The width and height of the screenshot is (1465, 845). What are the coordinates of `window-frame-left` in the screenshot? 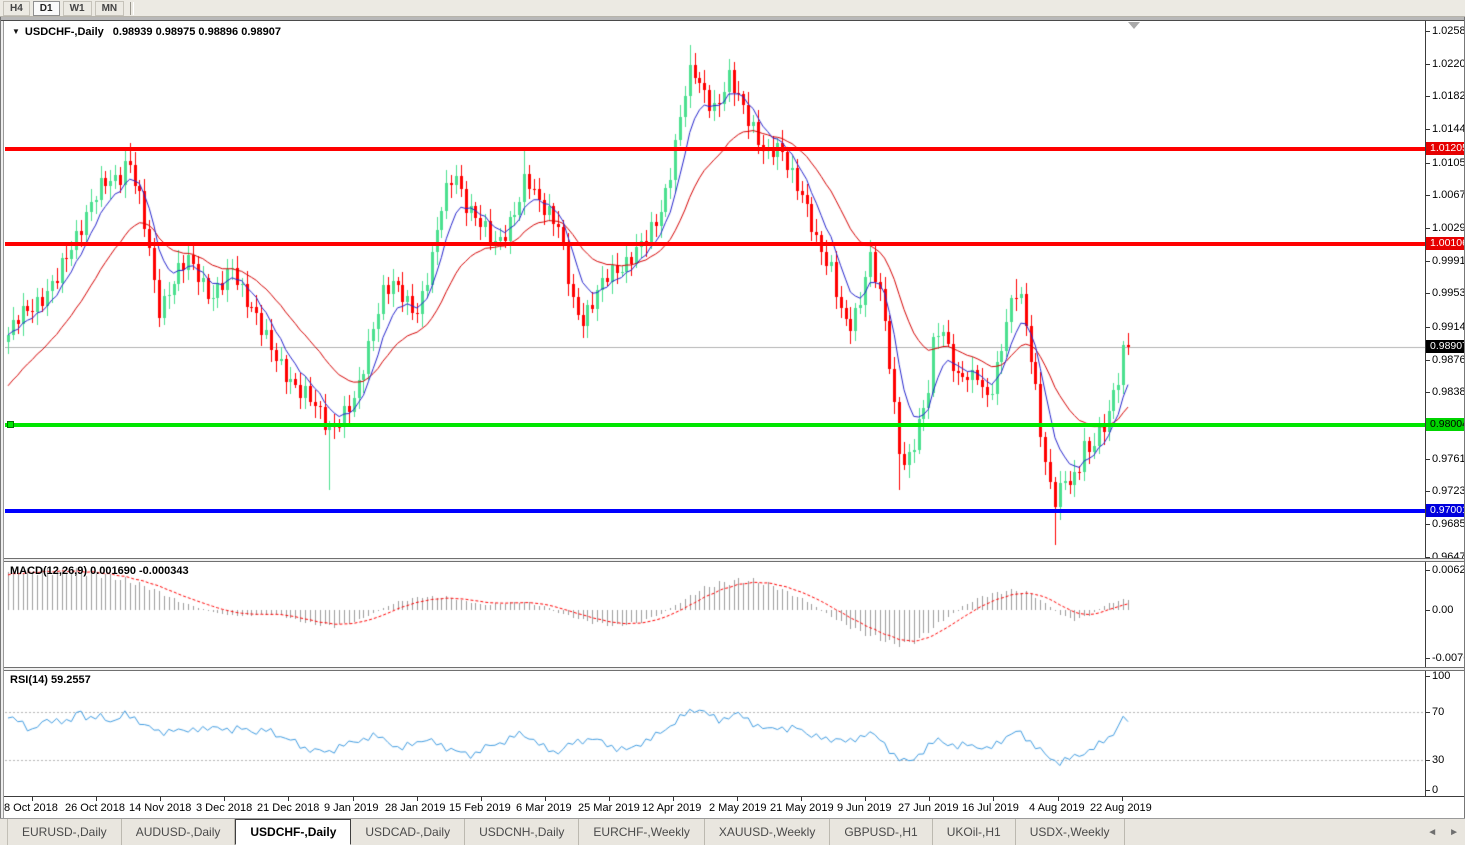 It's located at (0, 417).